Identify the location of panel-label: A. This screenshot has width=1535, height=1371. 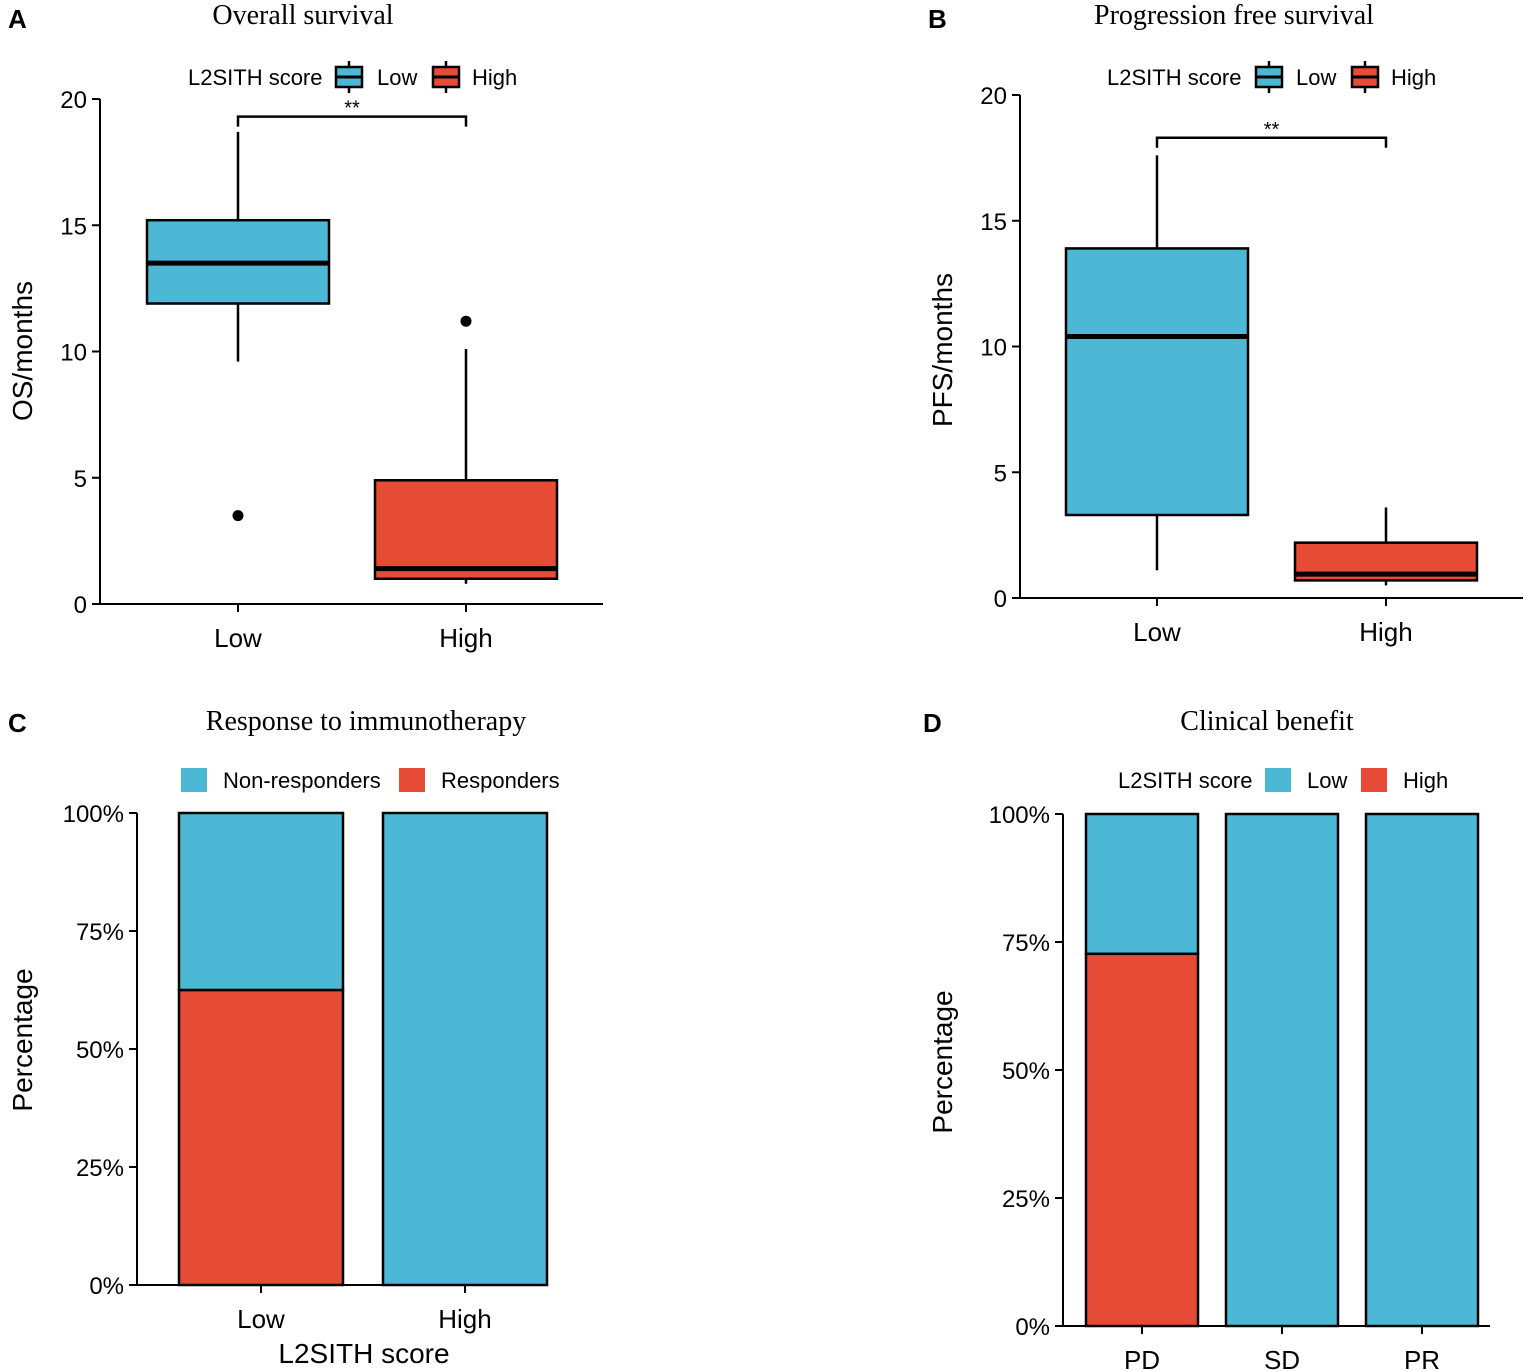
(17, 19).